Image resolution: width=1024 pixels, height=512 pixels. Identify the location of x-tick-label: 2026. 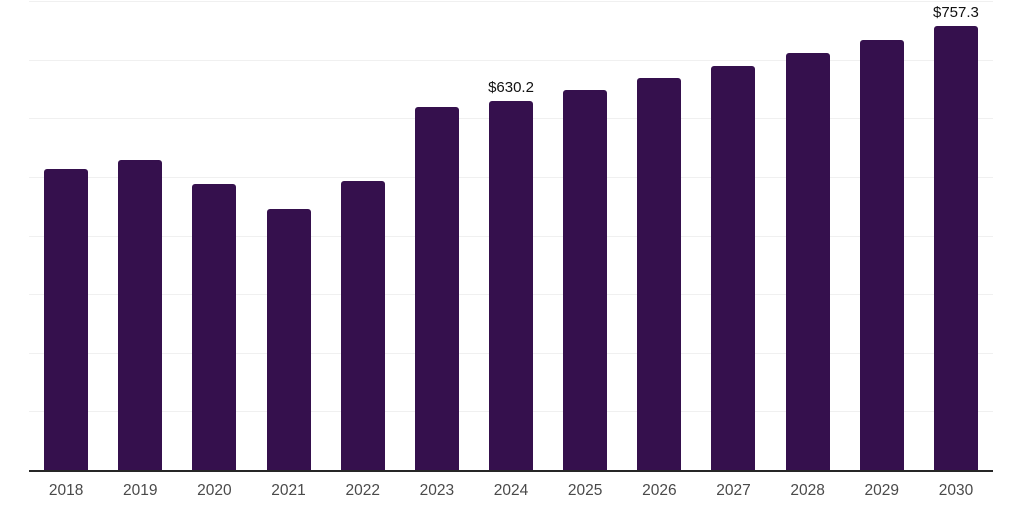
(659, 490).